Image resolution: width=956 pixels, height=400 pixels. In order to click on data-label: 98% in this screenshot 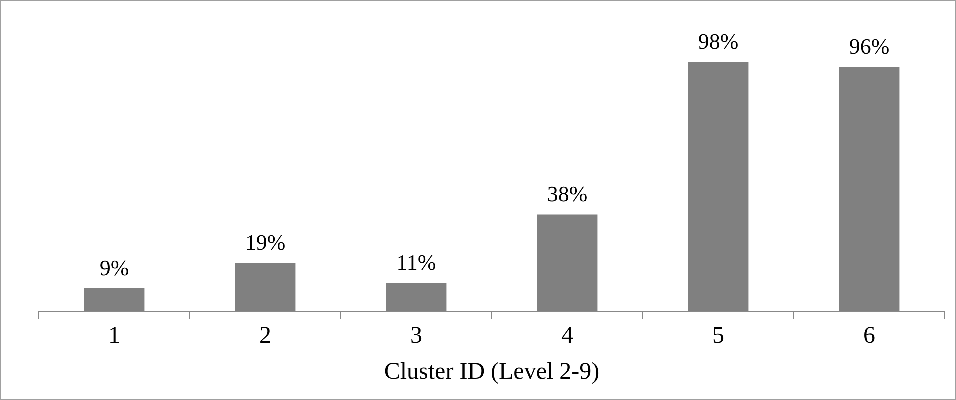, I will do `click(718, 41)`.